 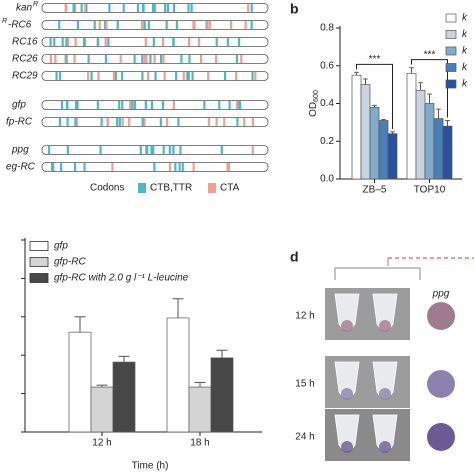 I want to click on row-label: ppg, so click(x=20, y=150).